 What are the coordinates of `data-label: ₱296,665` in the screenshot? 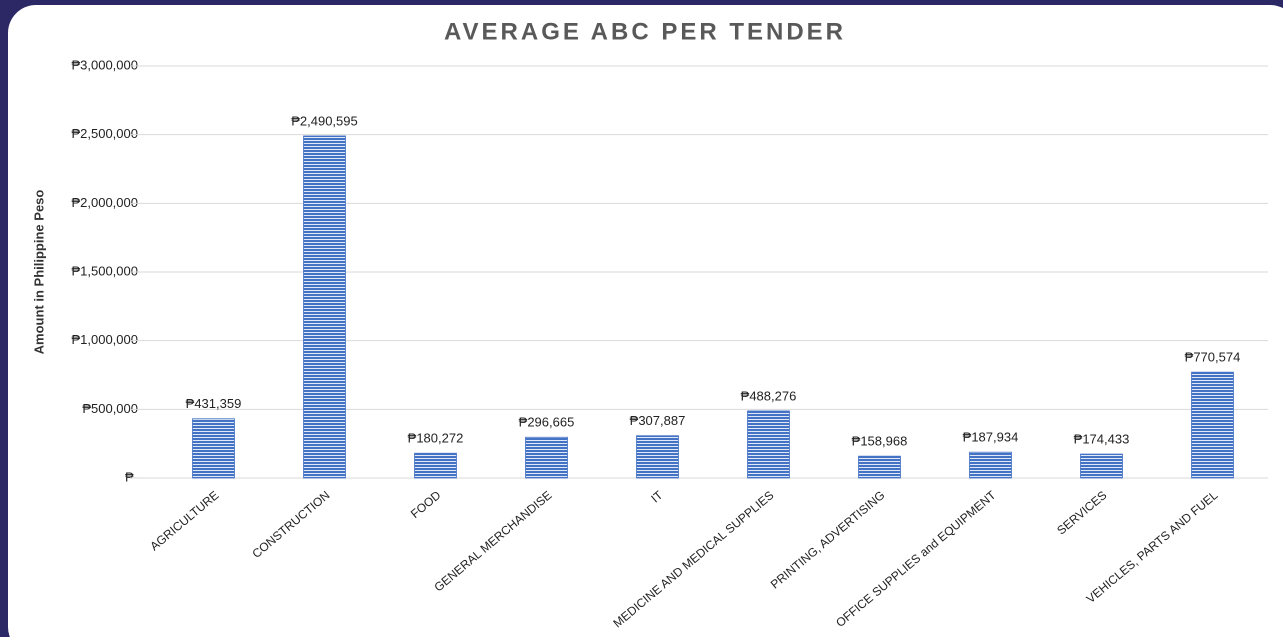 It's located at (547, 422).